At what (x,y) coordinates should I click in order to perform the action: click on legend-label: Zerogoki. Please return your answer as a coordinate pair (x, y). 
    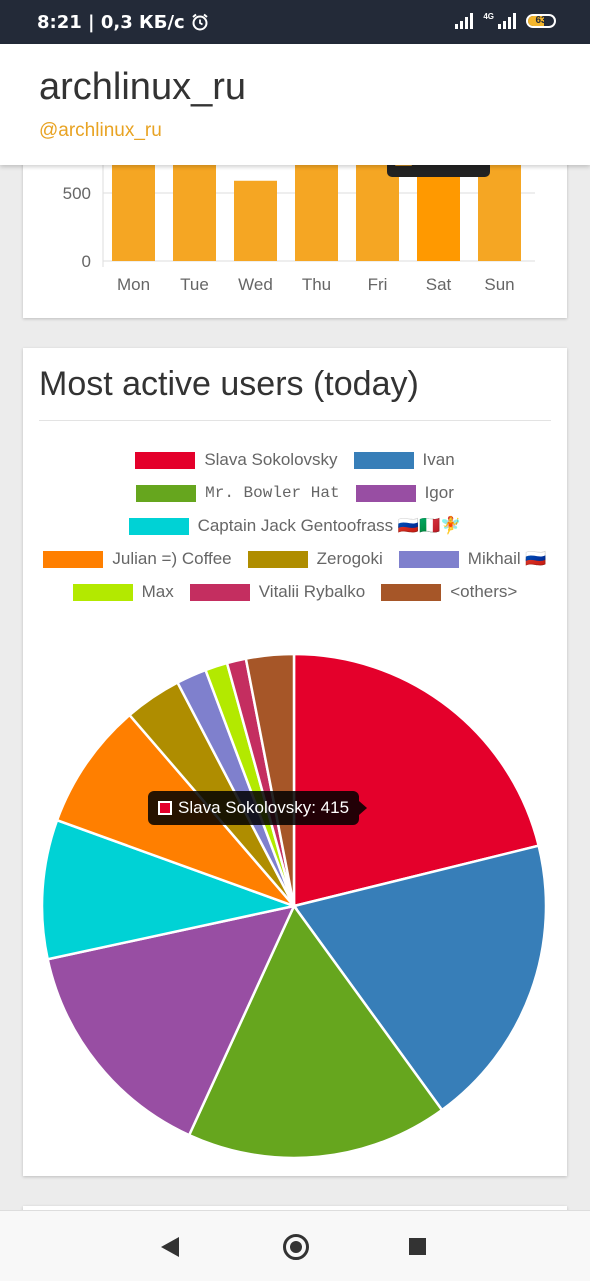
    Looking at the image, I should click on (349, 558).